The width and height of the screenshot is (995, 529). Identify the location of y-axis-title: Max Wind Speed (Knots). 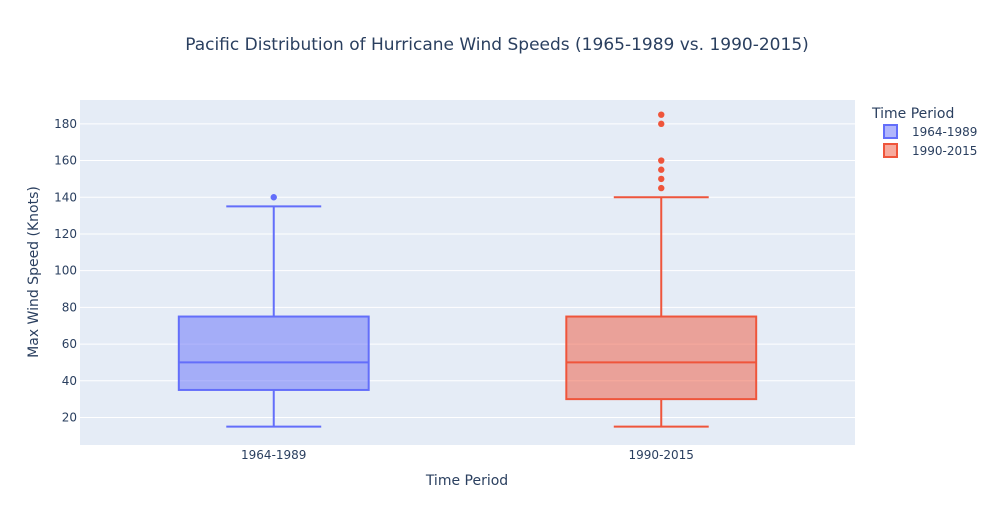
(34, 272).